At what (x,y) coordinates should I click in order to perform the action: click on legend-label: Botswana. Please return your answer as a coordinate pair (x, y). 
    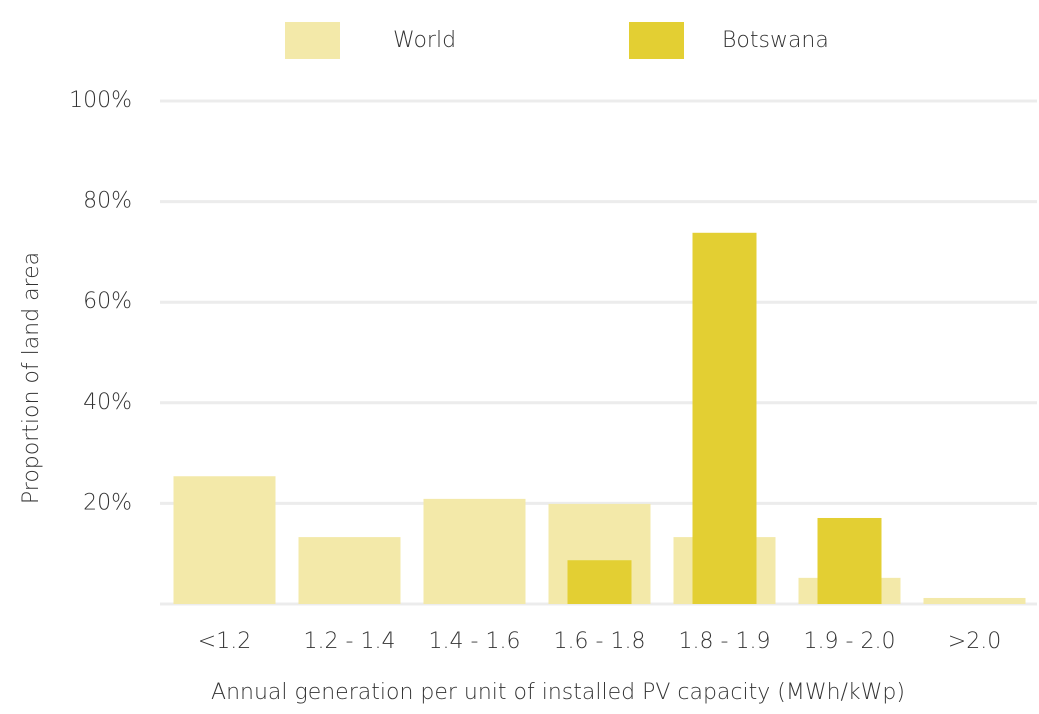
    Looking at the image, I should click on (775, 40).